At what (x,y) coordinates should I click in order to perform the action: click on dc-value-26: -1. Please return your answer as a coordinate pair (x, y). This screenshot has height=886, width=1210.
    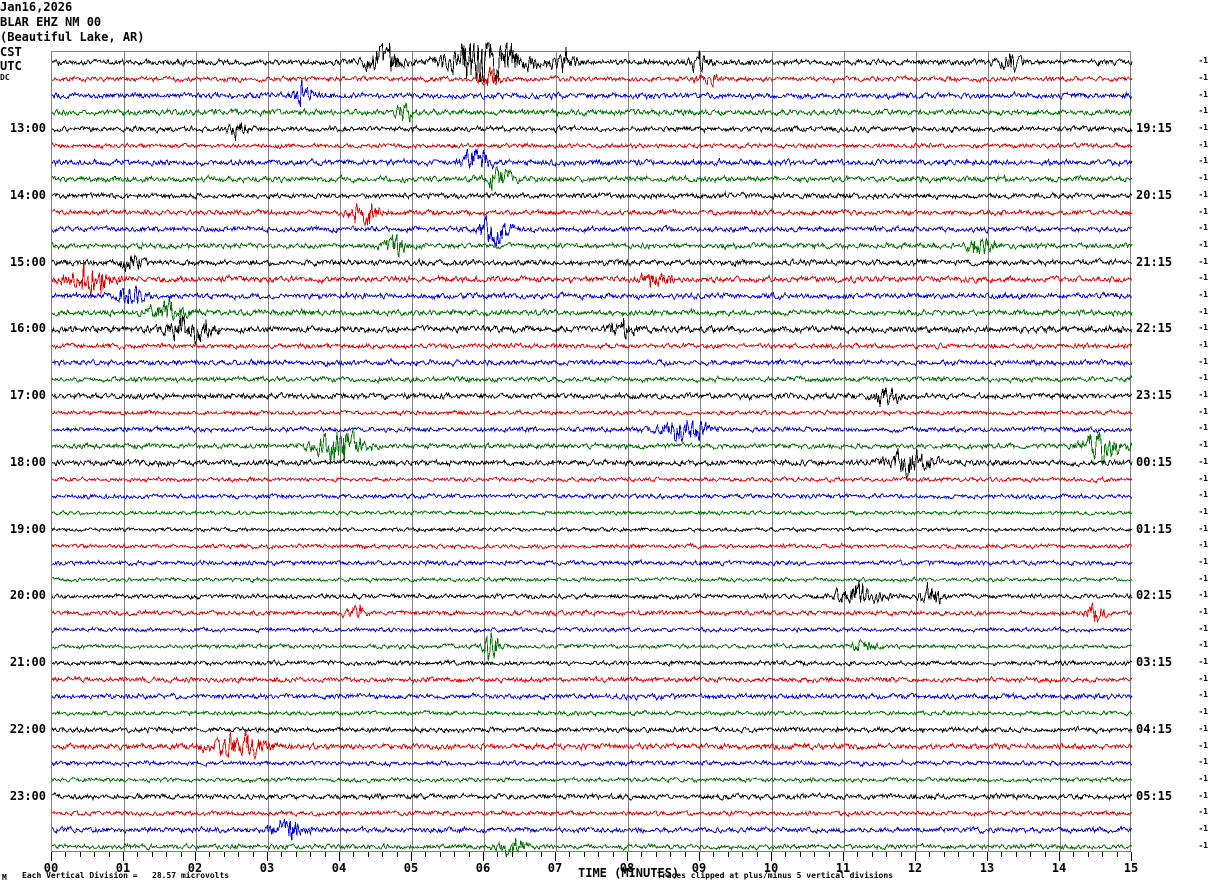
    Looking at the image, I should click on (1203, 495).